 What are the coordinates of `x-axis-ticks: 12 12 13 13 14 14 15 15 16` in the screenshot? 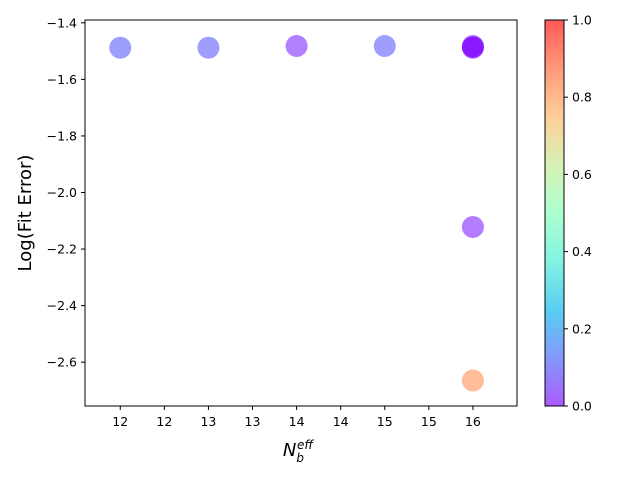 It's located at (296, 417).